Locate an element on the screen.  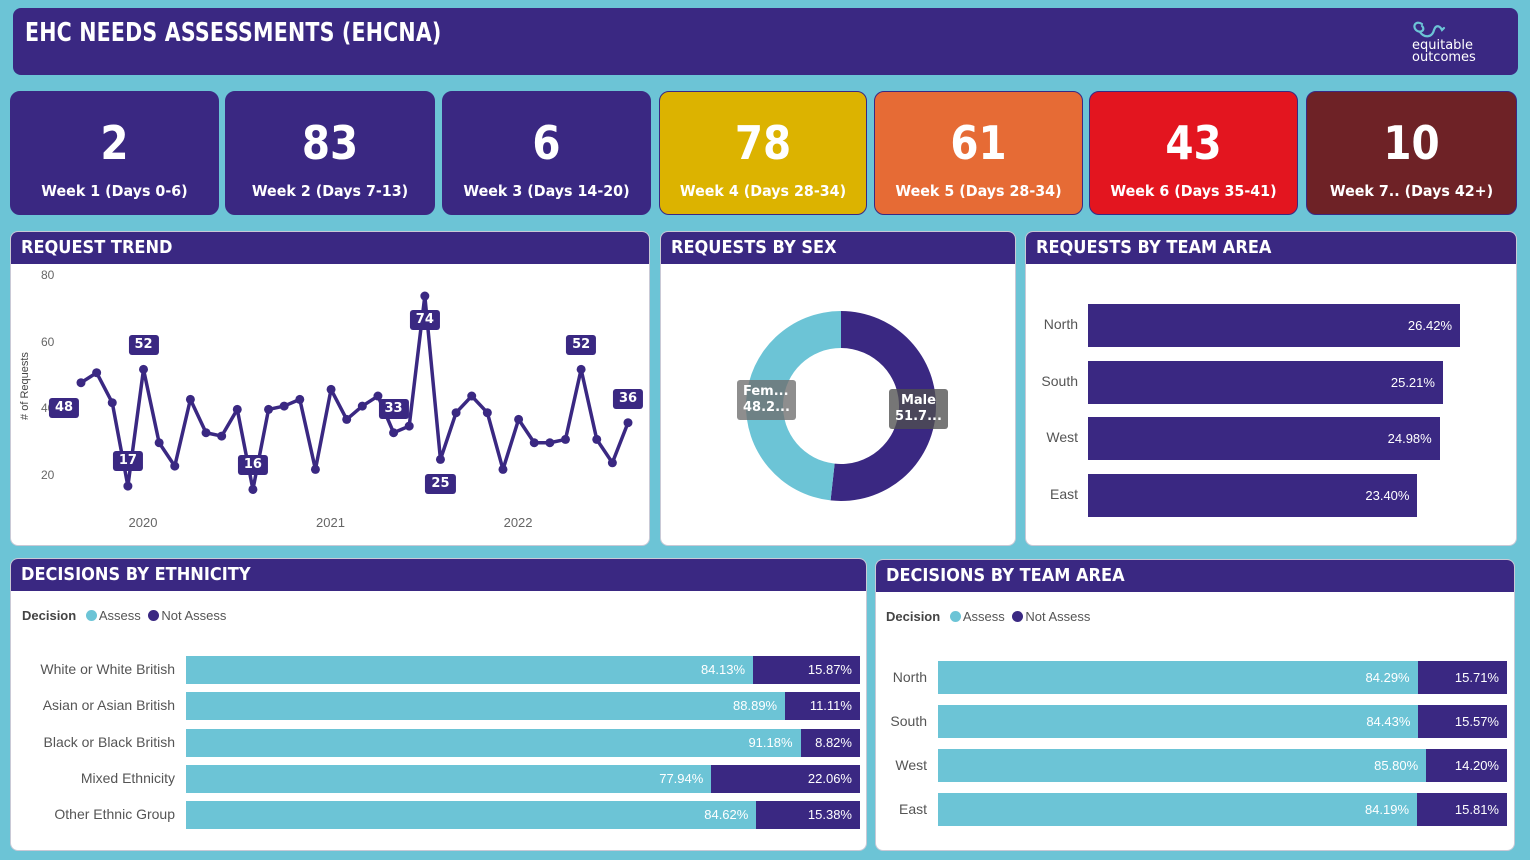
not-assess-value-label: 14.20% is located at coordinates (1476, 765).